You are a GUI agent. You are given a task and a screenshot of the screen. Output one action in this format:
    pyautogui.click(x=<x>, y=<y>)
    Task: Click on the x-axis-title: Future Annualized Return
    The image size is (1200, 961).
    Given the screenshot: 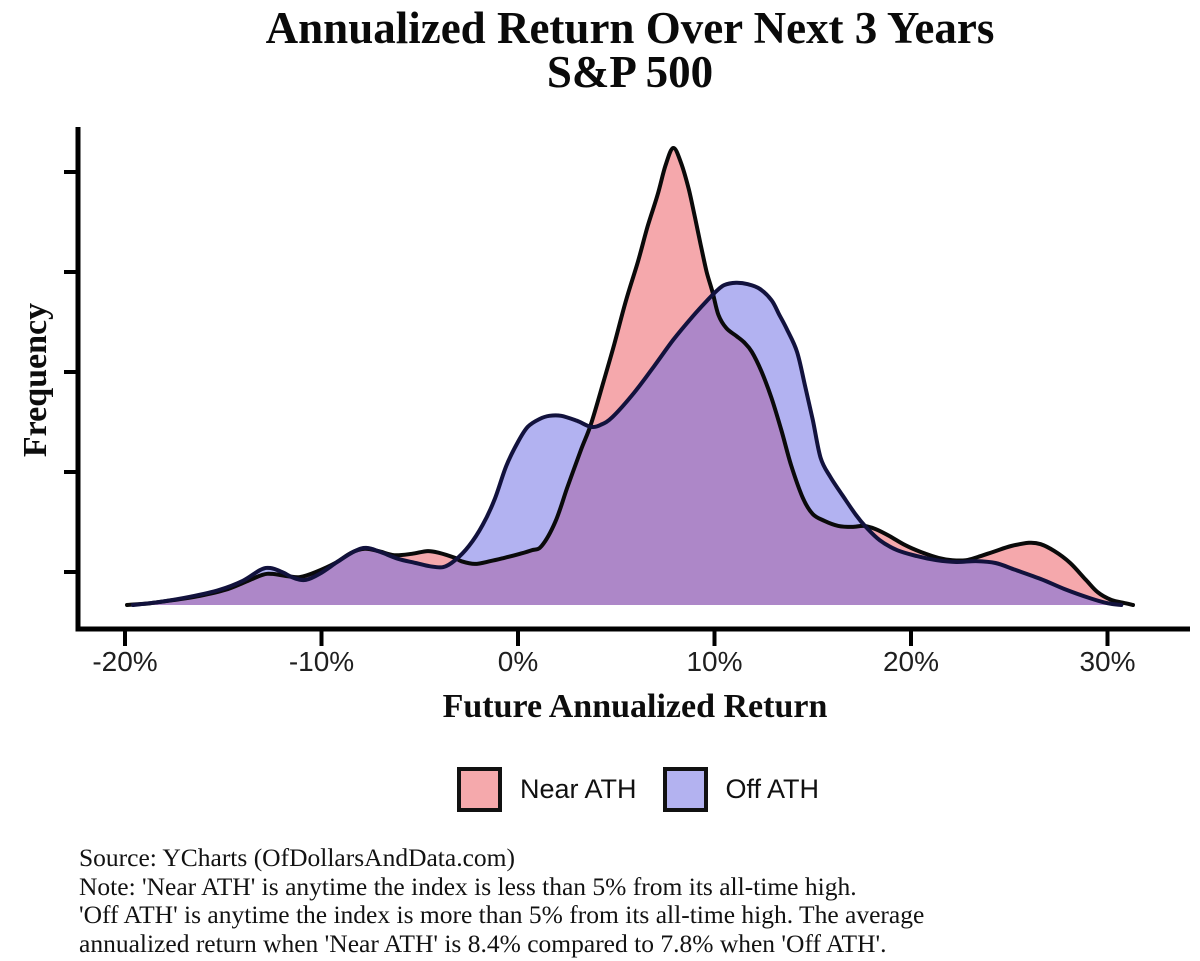 What is the action you would take?
    pyautogui.click(x=635, y=706)
    